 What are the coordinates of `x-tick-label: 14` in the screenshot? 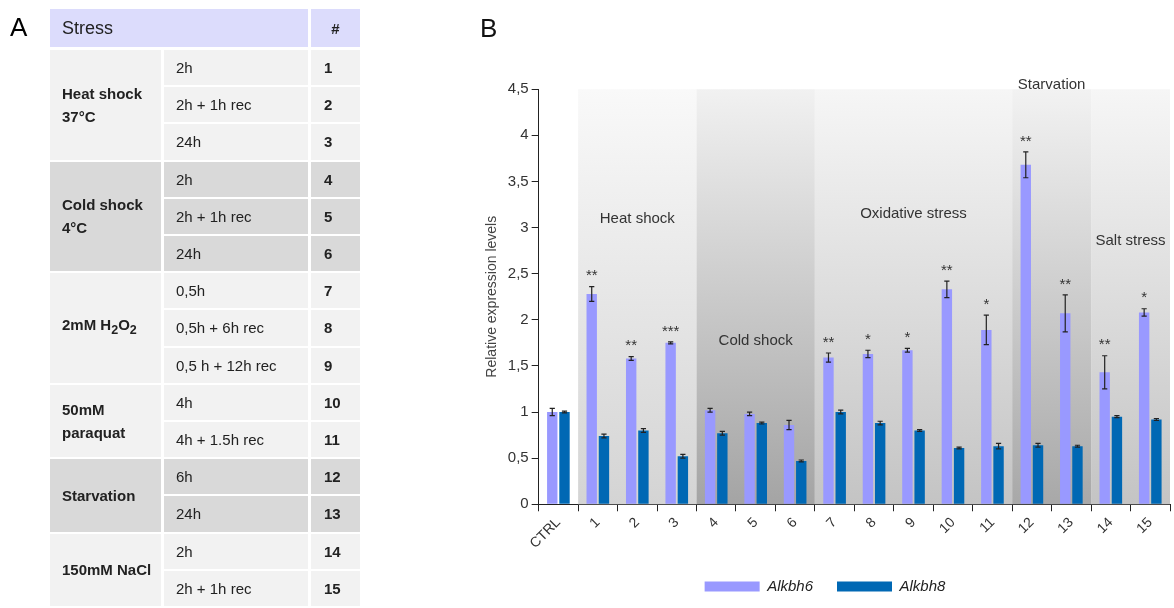 It's located at (1104, 525).